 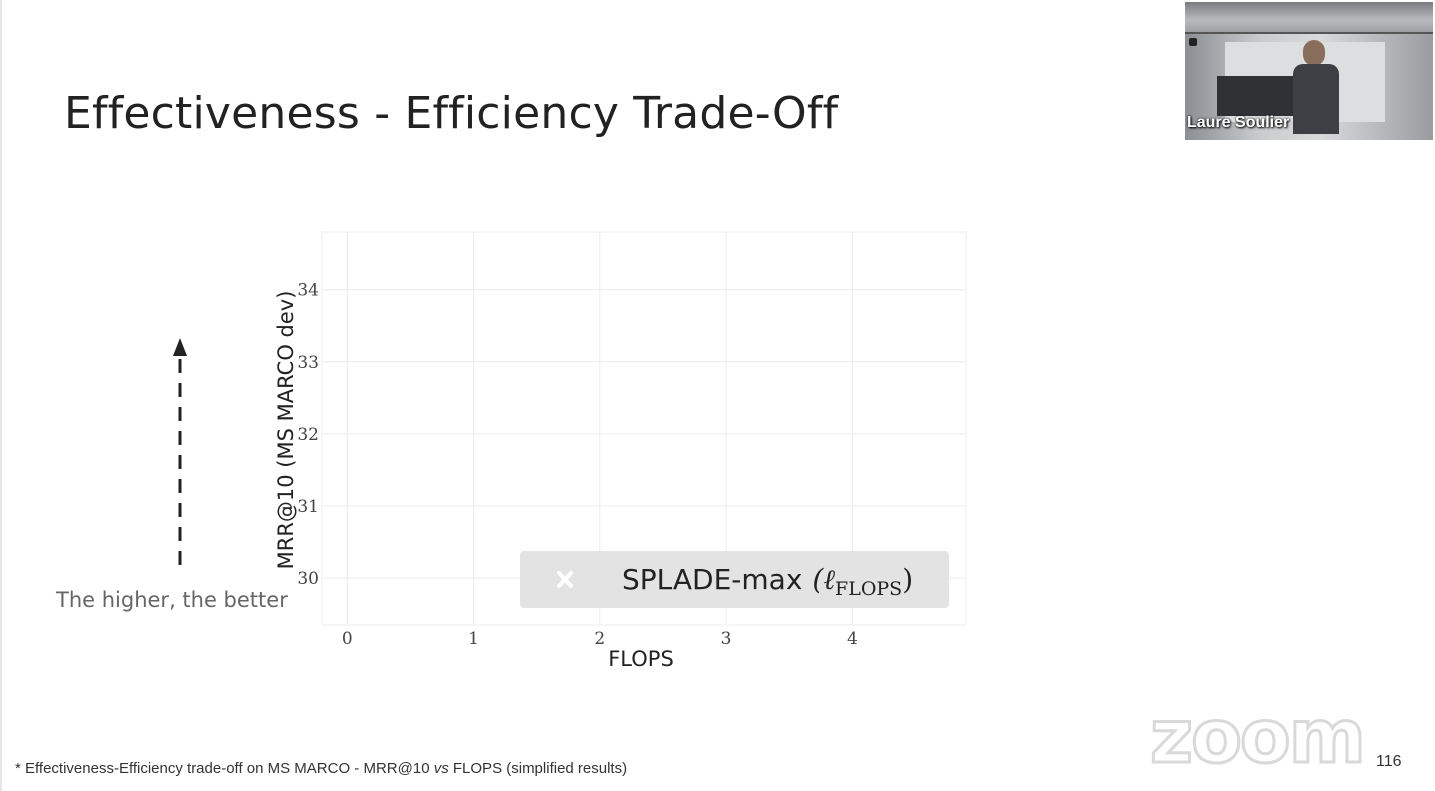 I want to click on y-axis-label: MRR@10 (MS MARCO dev), so click(x=286, y=430).